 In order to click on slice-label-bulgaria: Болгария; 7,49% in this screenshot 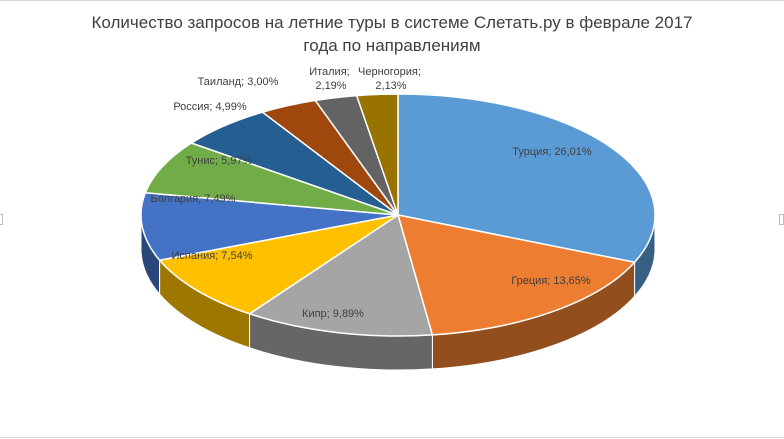, I will do `click(193, 199)`.